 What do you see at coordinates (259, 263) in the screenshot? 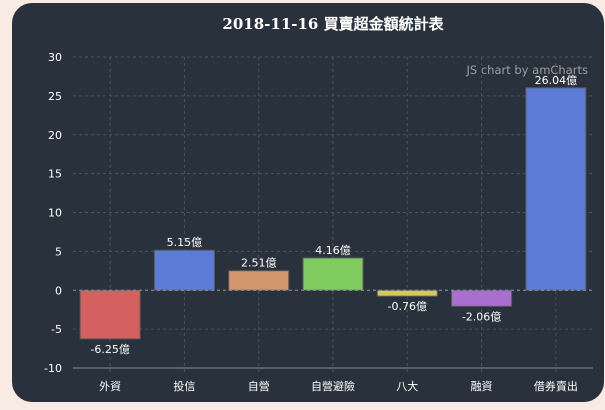
I see `data-label: 2.51億` at bounding box center [259, 263].